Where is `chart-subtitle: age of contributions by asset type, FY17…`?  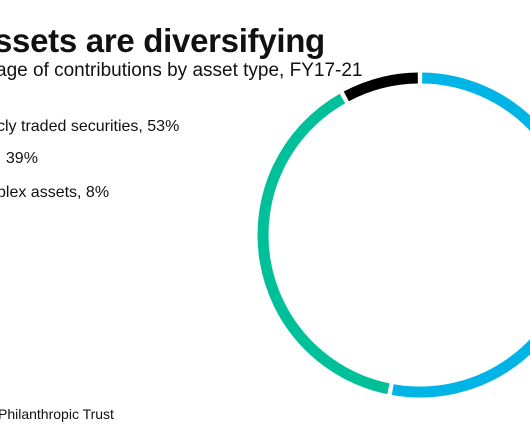
chart-subtitle: age of contributions by asset type, FY17… is located at coordinates (181, 70).